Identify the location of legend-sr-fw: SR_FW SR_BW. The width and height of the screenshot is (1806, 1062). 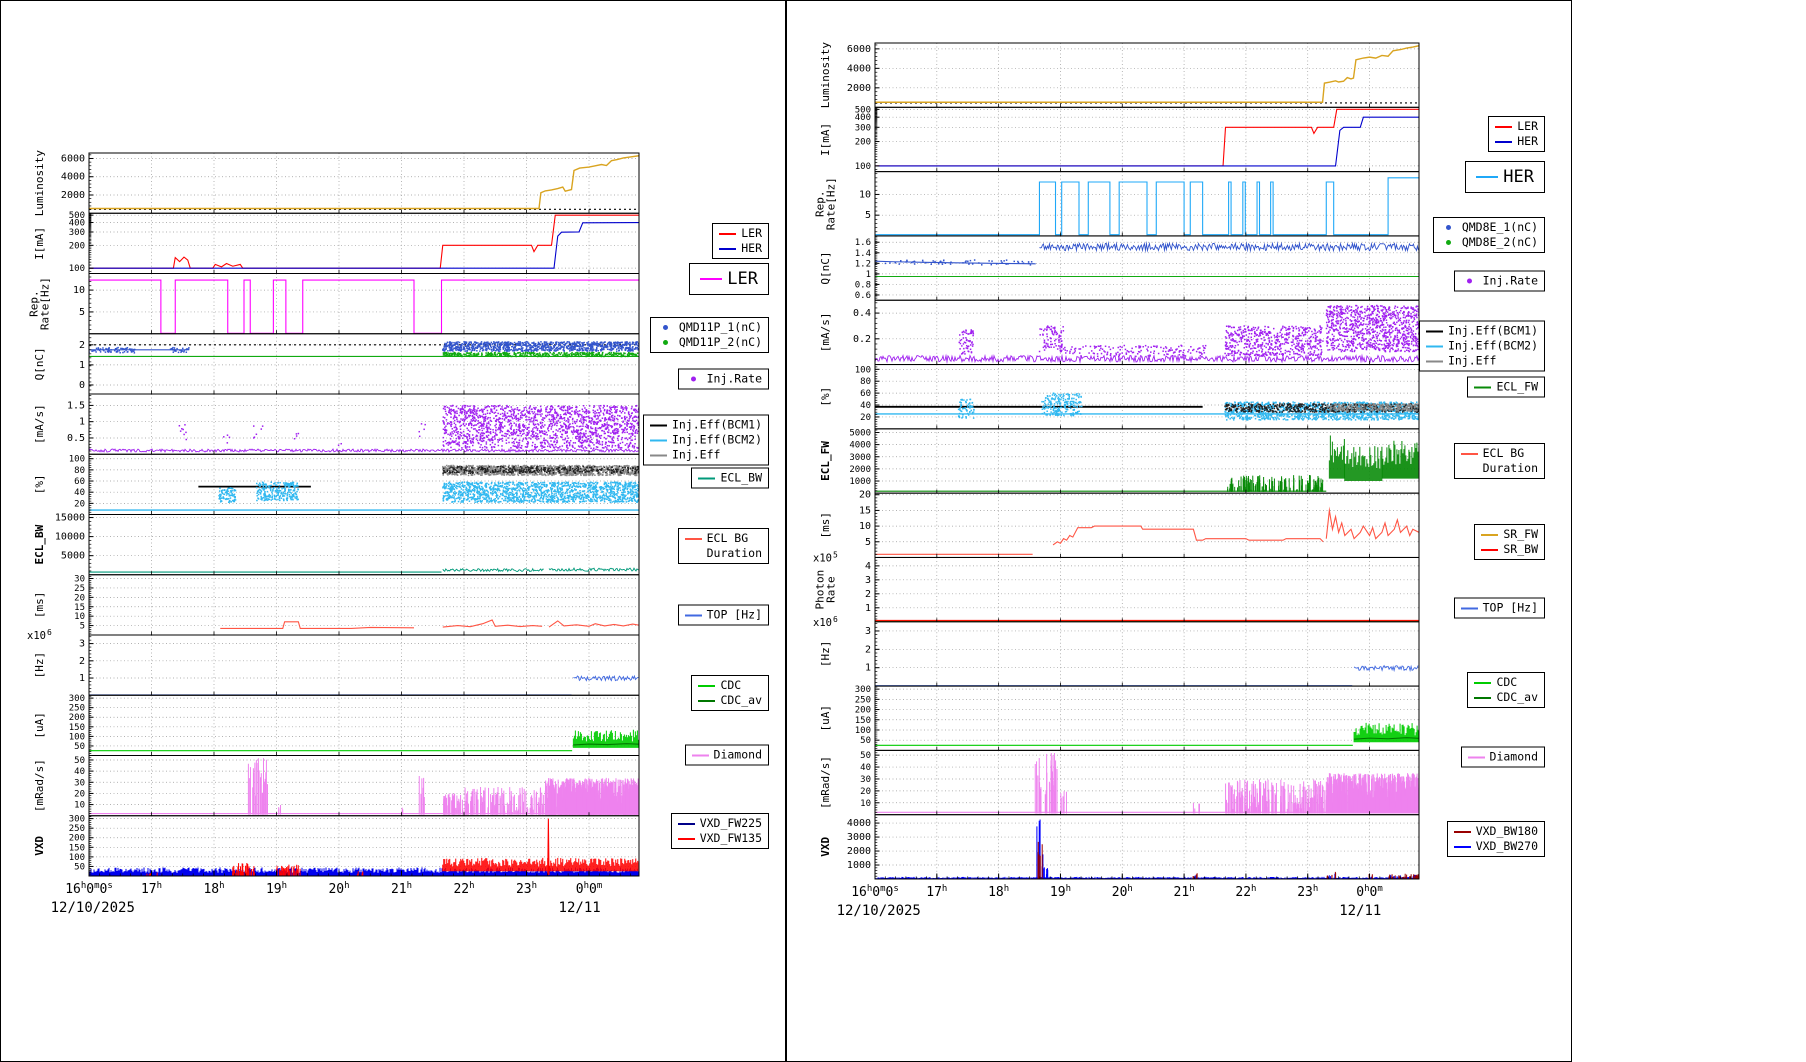
(1509, 542).